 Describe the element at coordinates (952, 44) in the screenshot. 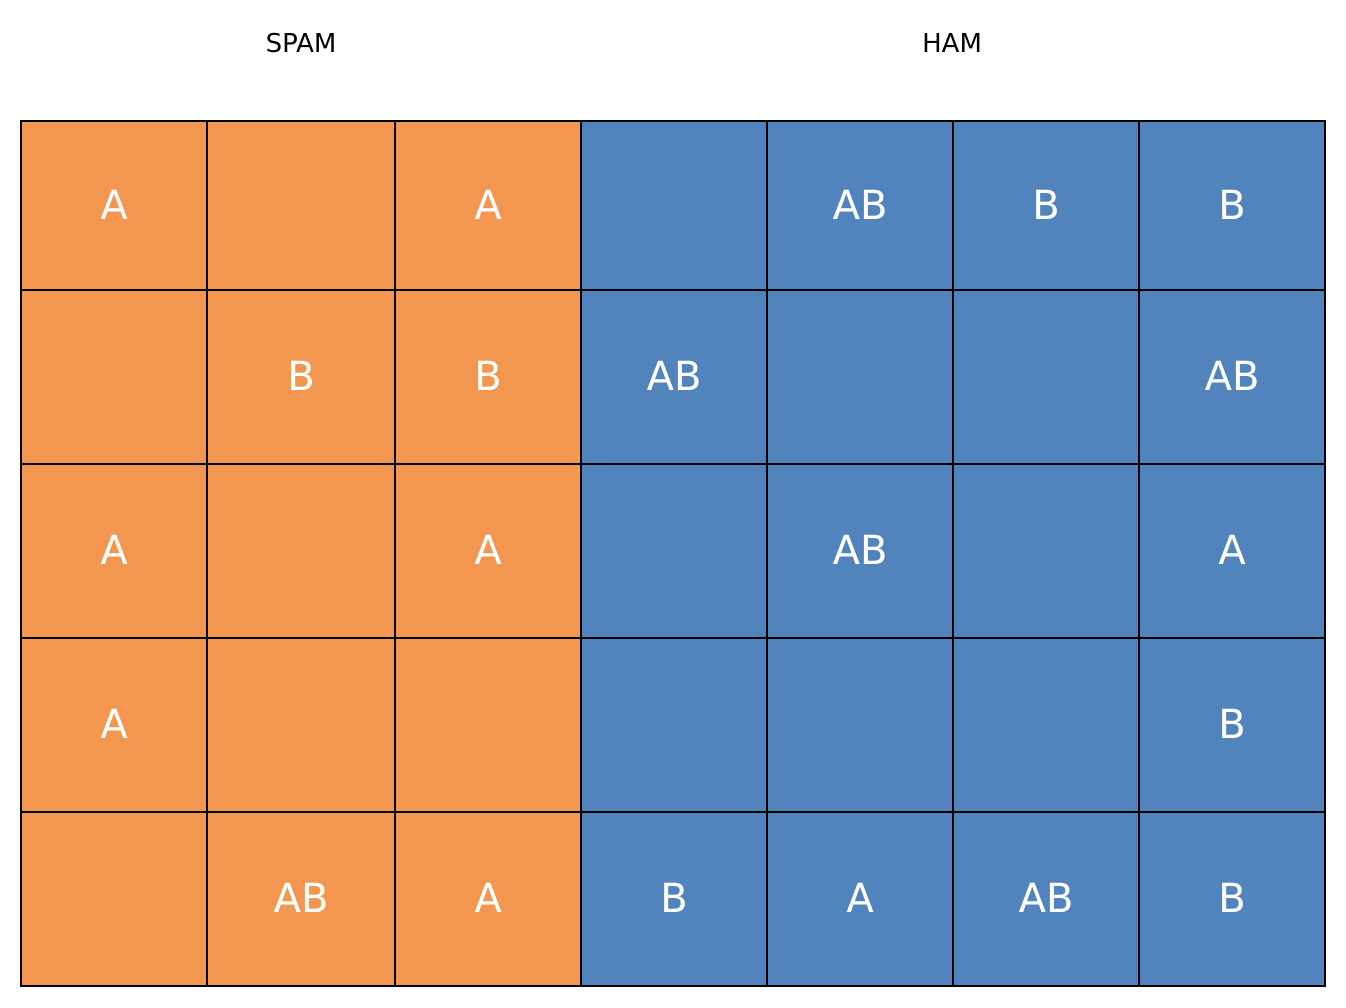

I see `ham-label: HAM` at that location.